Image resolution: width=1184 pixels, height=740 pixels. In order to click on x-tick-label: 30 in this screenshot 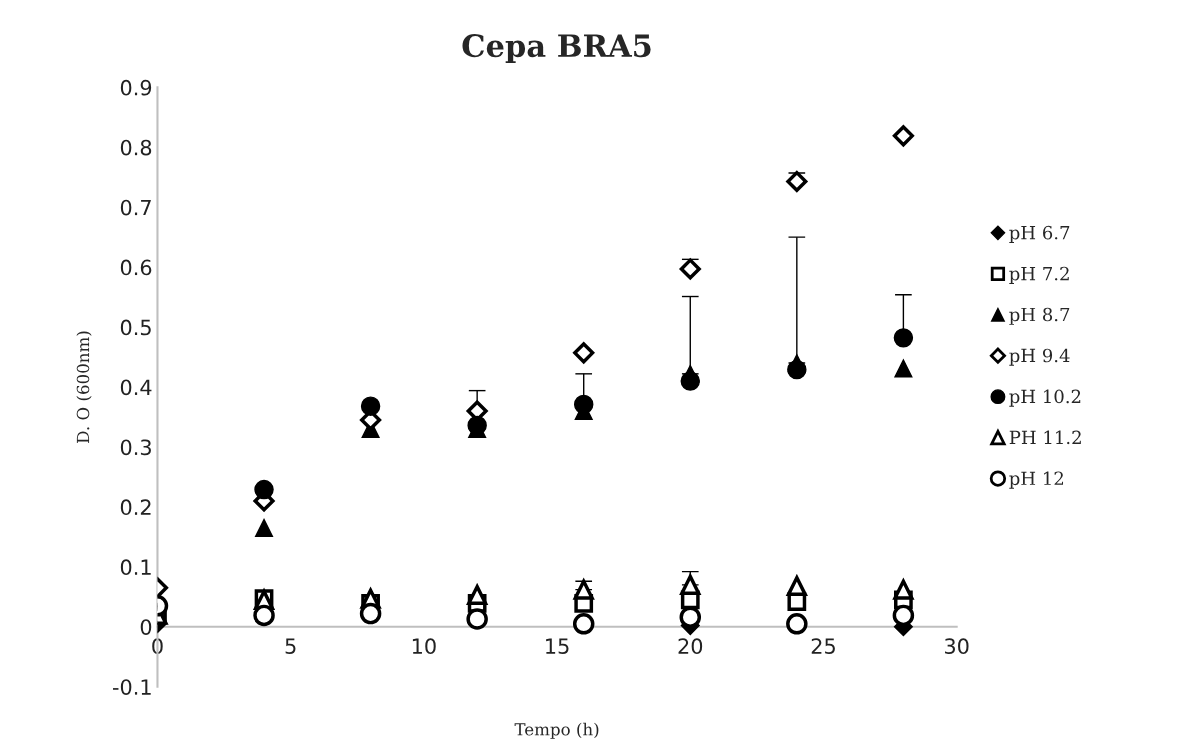, I will do `click(957, 646)`.